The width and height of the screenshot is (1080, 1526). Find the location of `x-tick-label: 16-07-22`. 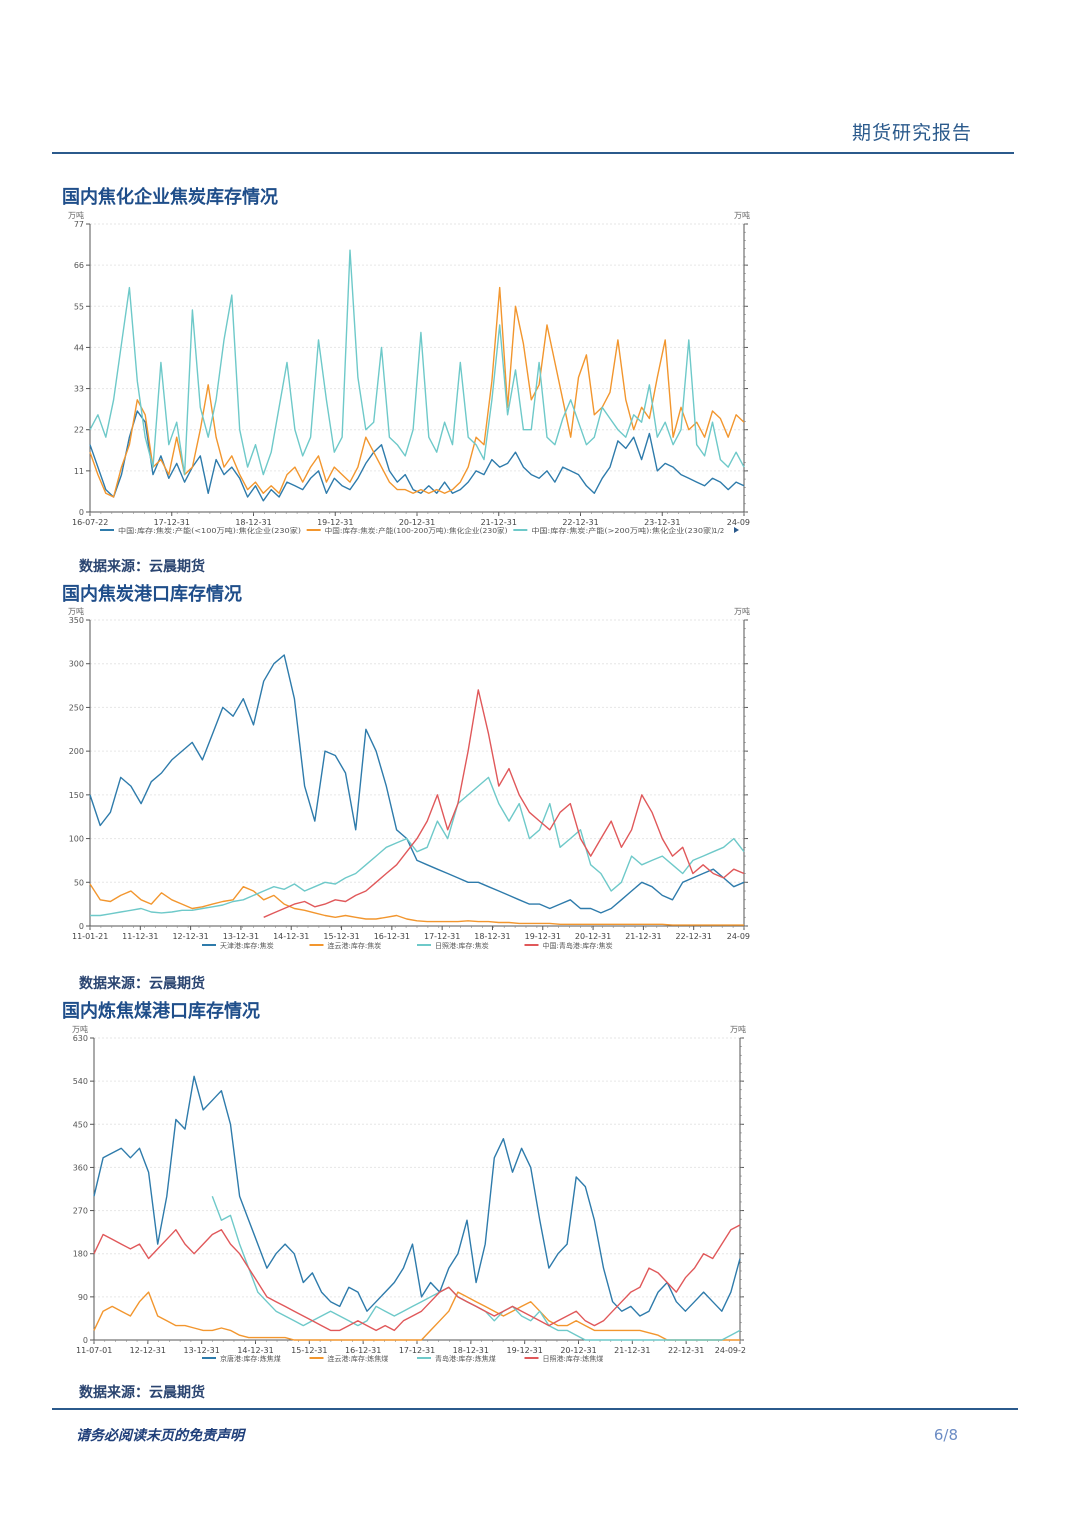

x-tick-label: 16-07-22 is located at coordinates (90, 522).